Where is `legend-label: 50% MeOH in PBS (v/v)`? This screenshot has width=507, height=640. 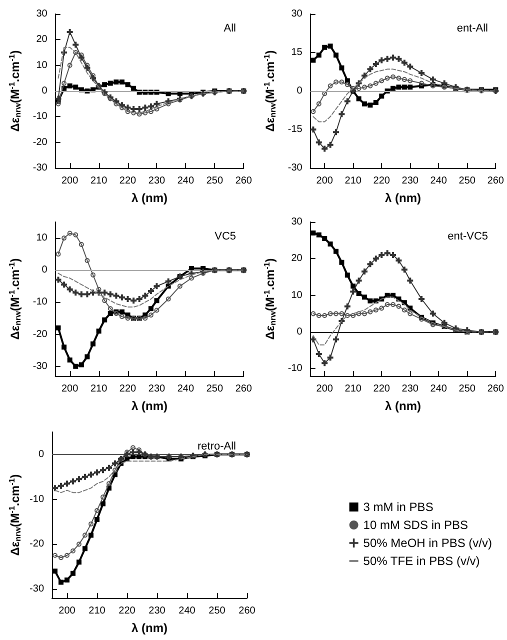 legend-label: 50% MeOH in PBS (v/v) is located at coordinates (427, 543).